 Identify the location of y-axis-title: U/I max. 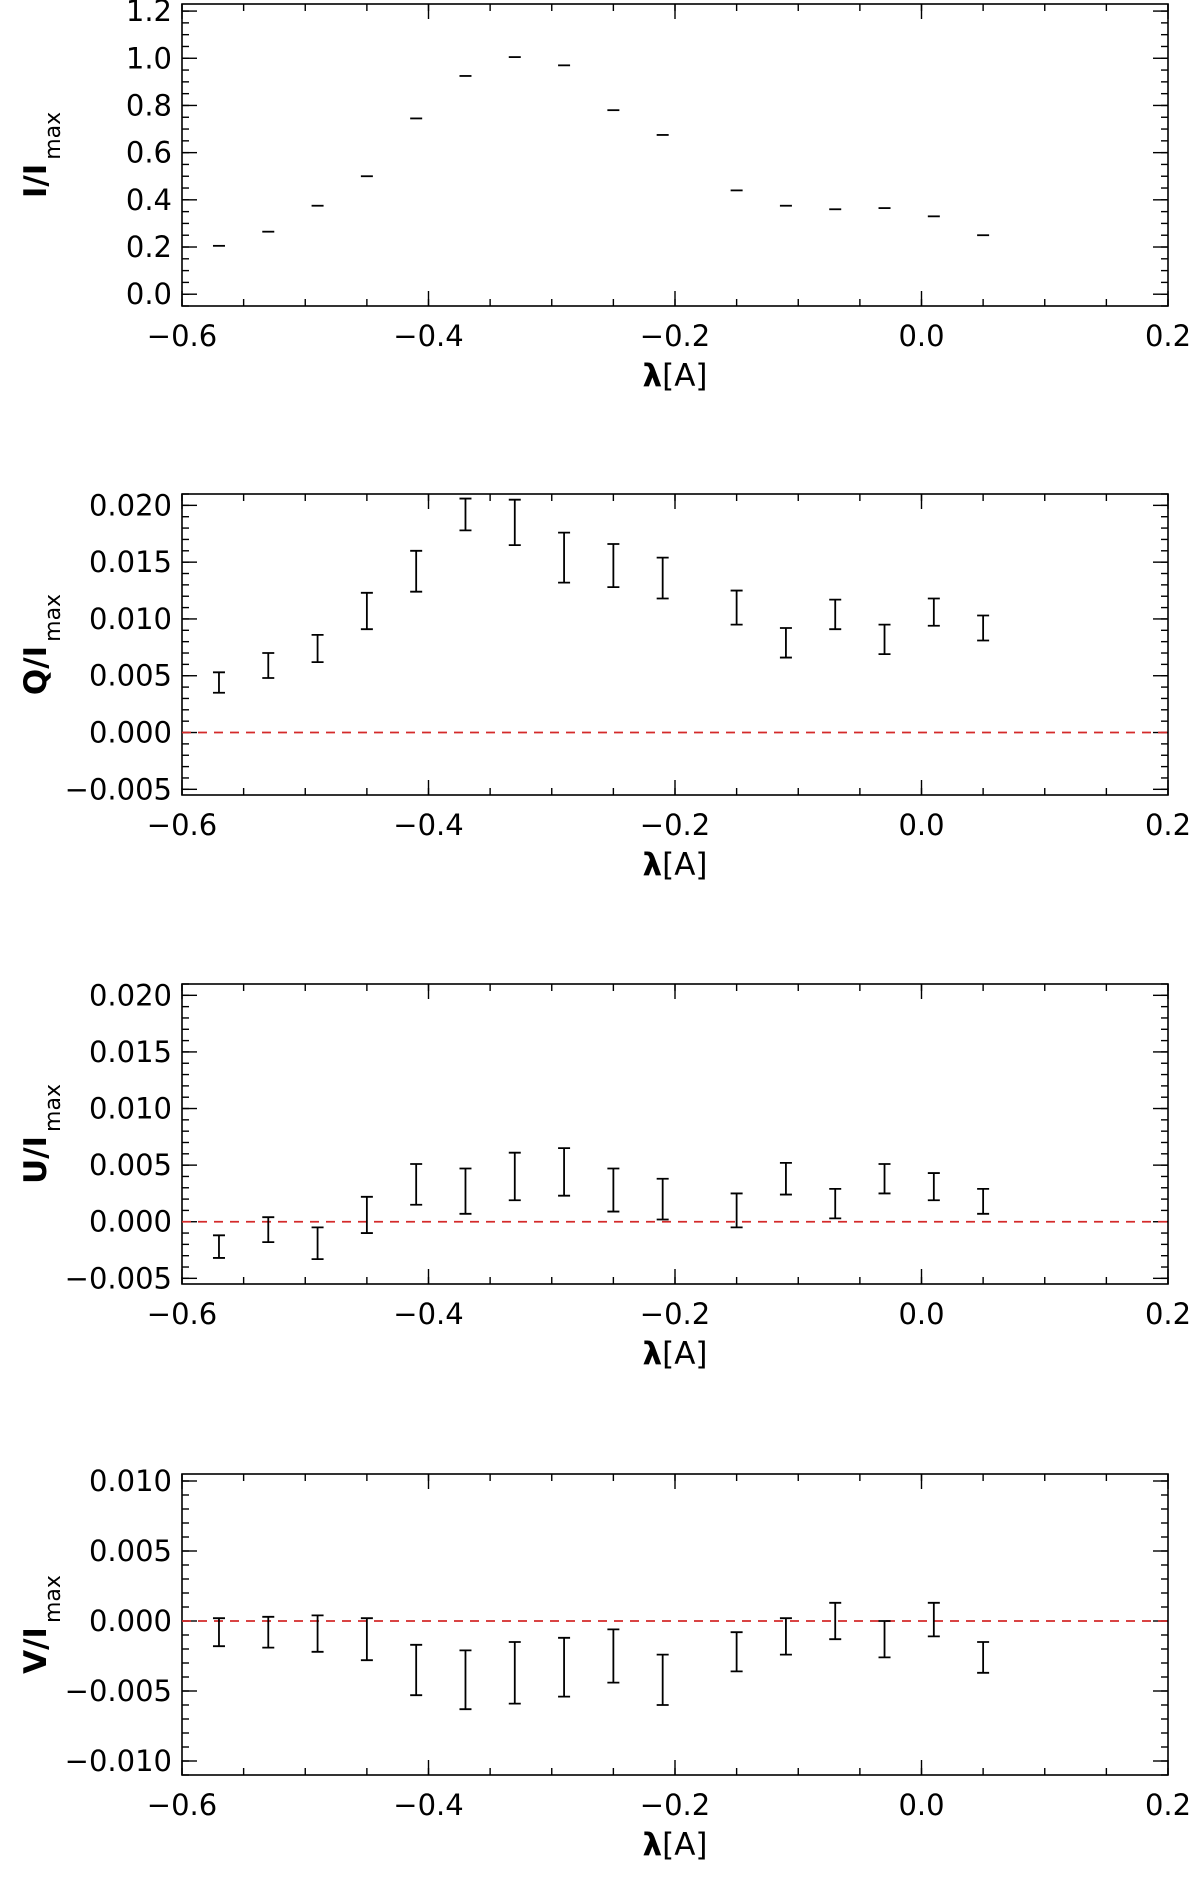
(42, 1134).